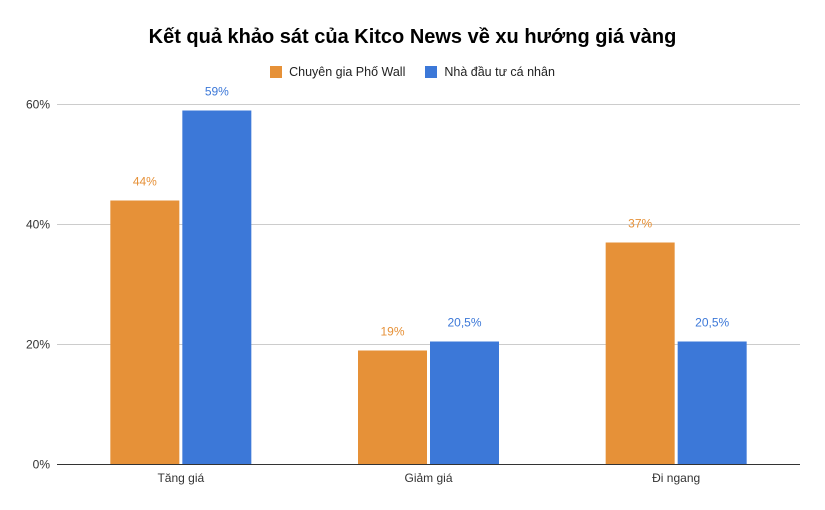 This screenshot has height=510, width=825. I want to click on data-label: 59%, so click(217, 92).